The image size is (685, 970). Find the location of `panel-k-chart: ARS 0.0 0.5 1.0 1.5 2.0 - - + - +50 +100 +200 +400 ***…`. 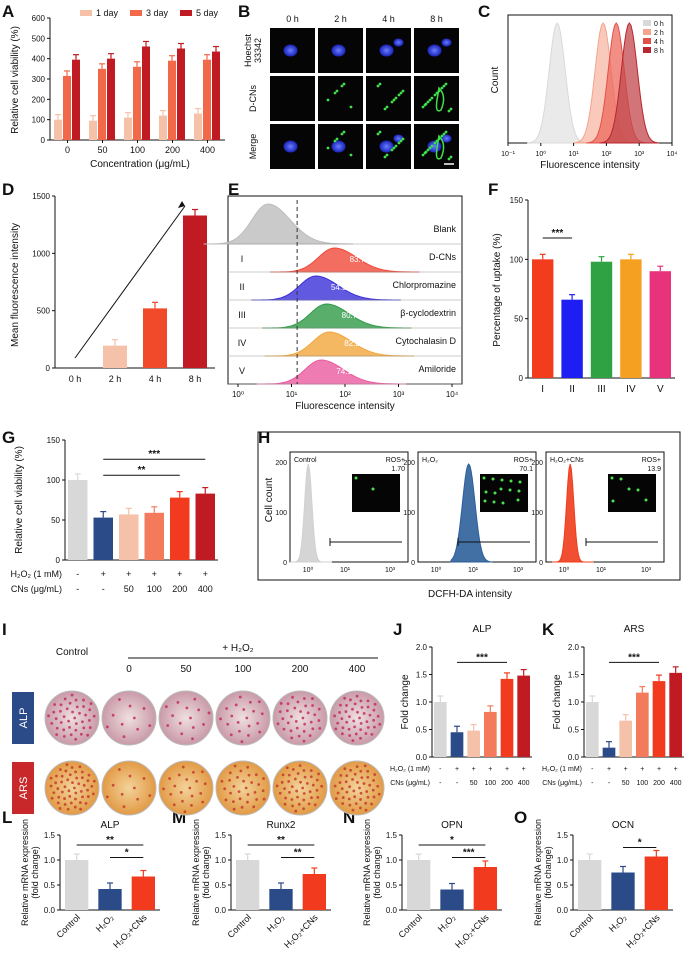

panel-k-chart: ARS 0.0 0.5 1.0 1.5 2.0 - - + - +50 +100 +200 +400 ***… is located at coordinates (613, 705).